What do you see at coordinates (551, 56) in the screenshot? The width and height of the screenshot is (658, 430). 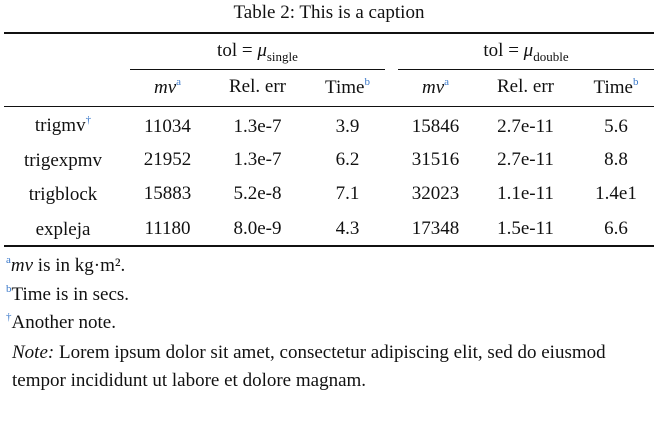 I see `group-subscript: double` at bounding box center [551, 56].